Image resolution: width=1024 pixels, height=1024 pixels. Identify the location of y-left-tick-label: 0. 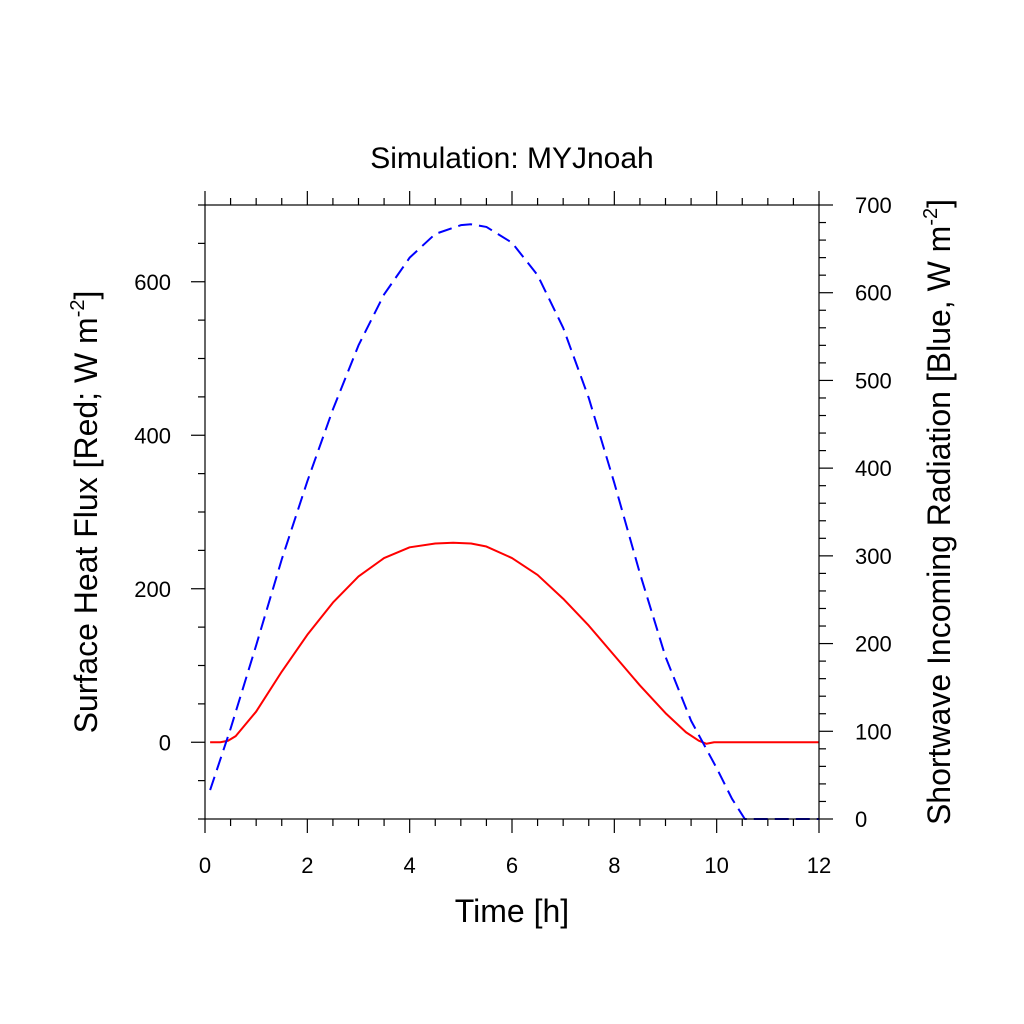
(165, 742).